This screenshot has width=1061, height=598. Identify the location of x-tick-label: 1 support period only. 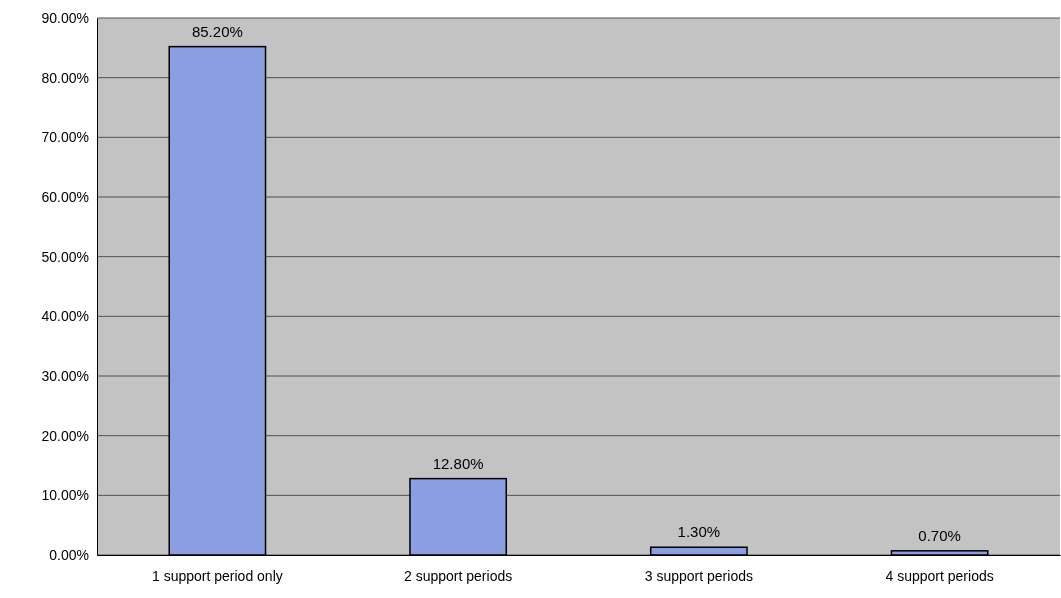
(217, 575).